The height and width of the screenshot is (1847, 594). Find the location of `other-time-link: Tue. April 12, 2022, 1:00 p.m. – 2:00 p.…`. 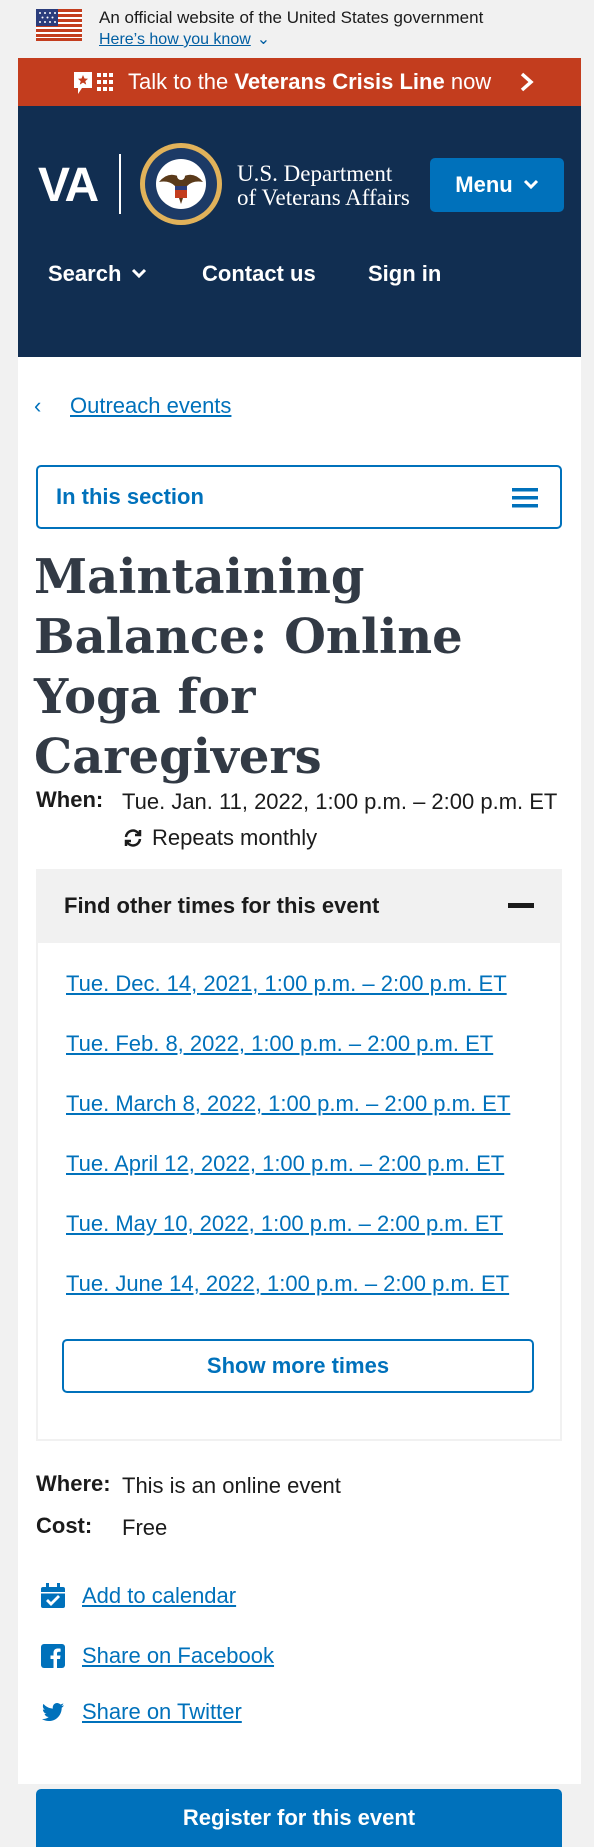

other-time-link: Tue. April 12, 2022, 1:00 p.m. – 2:00 p.… is located at coordinates (285, 1163).